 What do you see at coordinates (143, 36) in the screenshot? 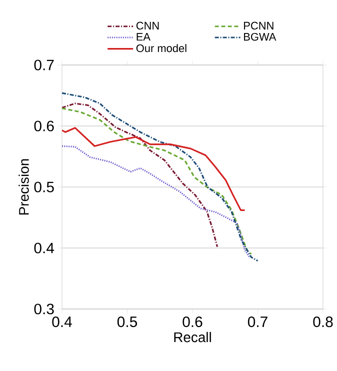
I see `legend-label: EA` at bounding box center [143, 36].